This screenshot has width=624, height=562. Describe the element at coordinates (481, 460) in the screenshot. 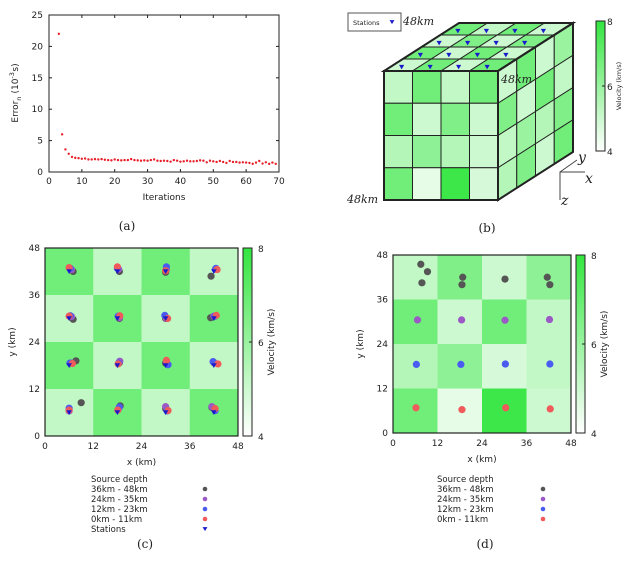

I see `d-x-axis-label: x (km)` at that location.